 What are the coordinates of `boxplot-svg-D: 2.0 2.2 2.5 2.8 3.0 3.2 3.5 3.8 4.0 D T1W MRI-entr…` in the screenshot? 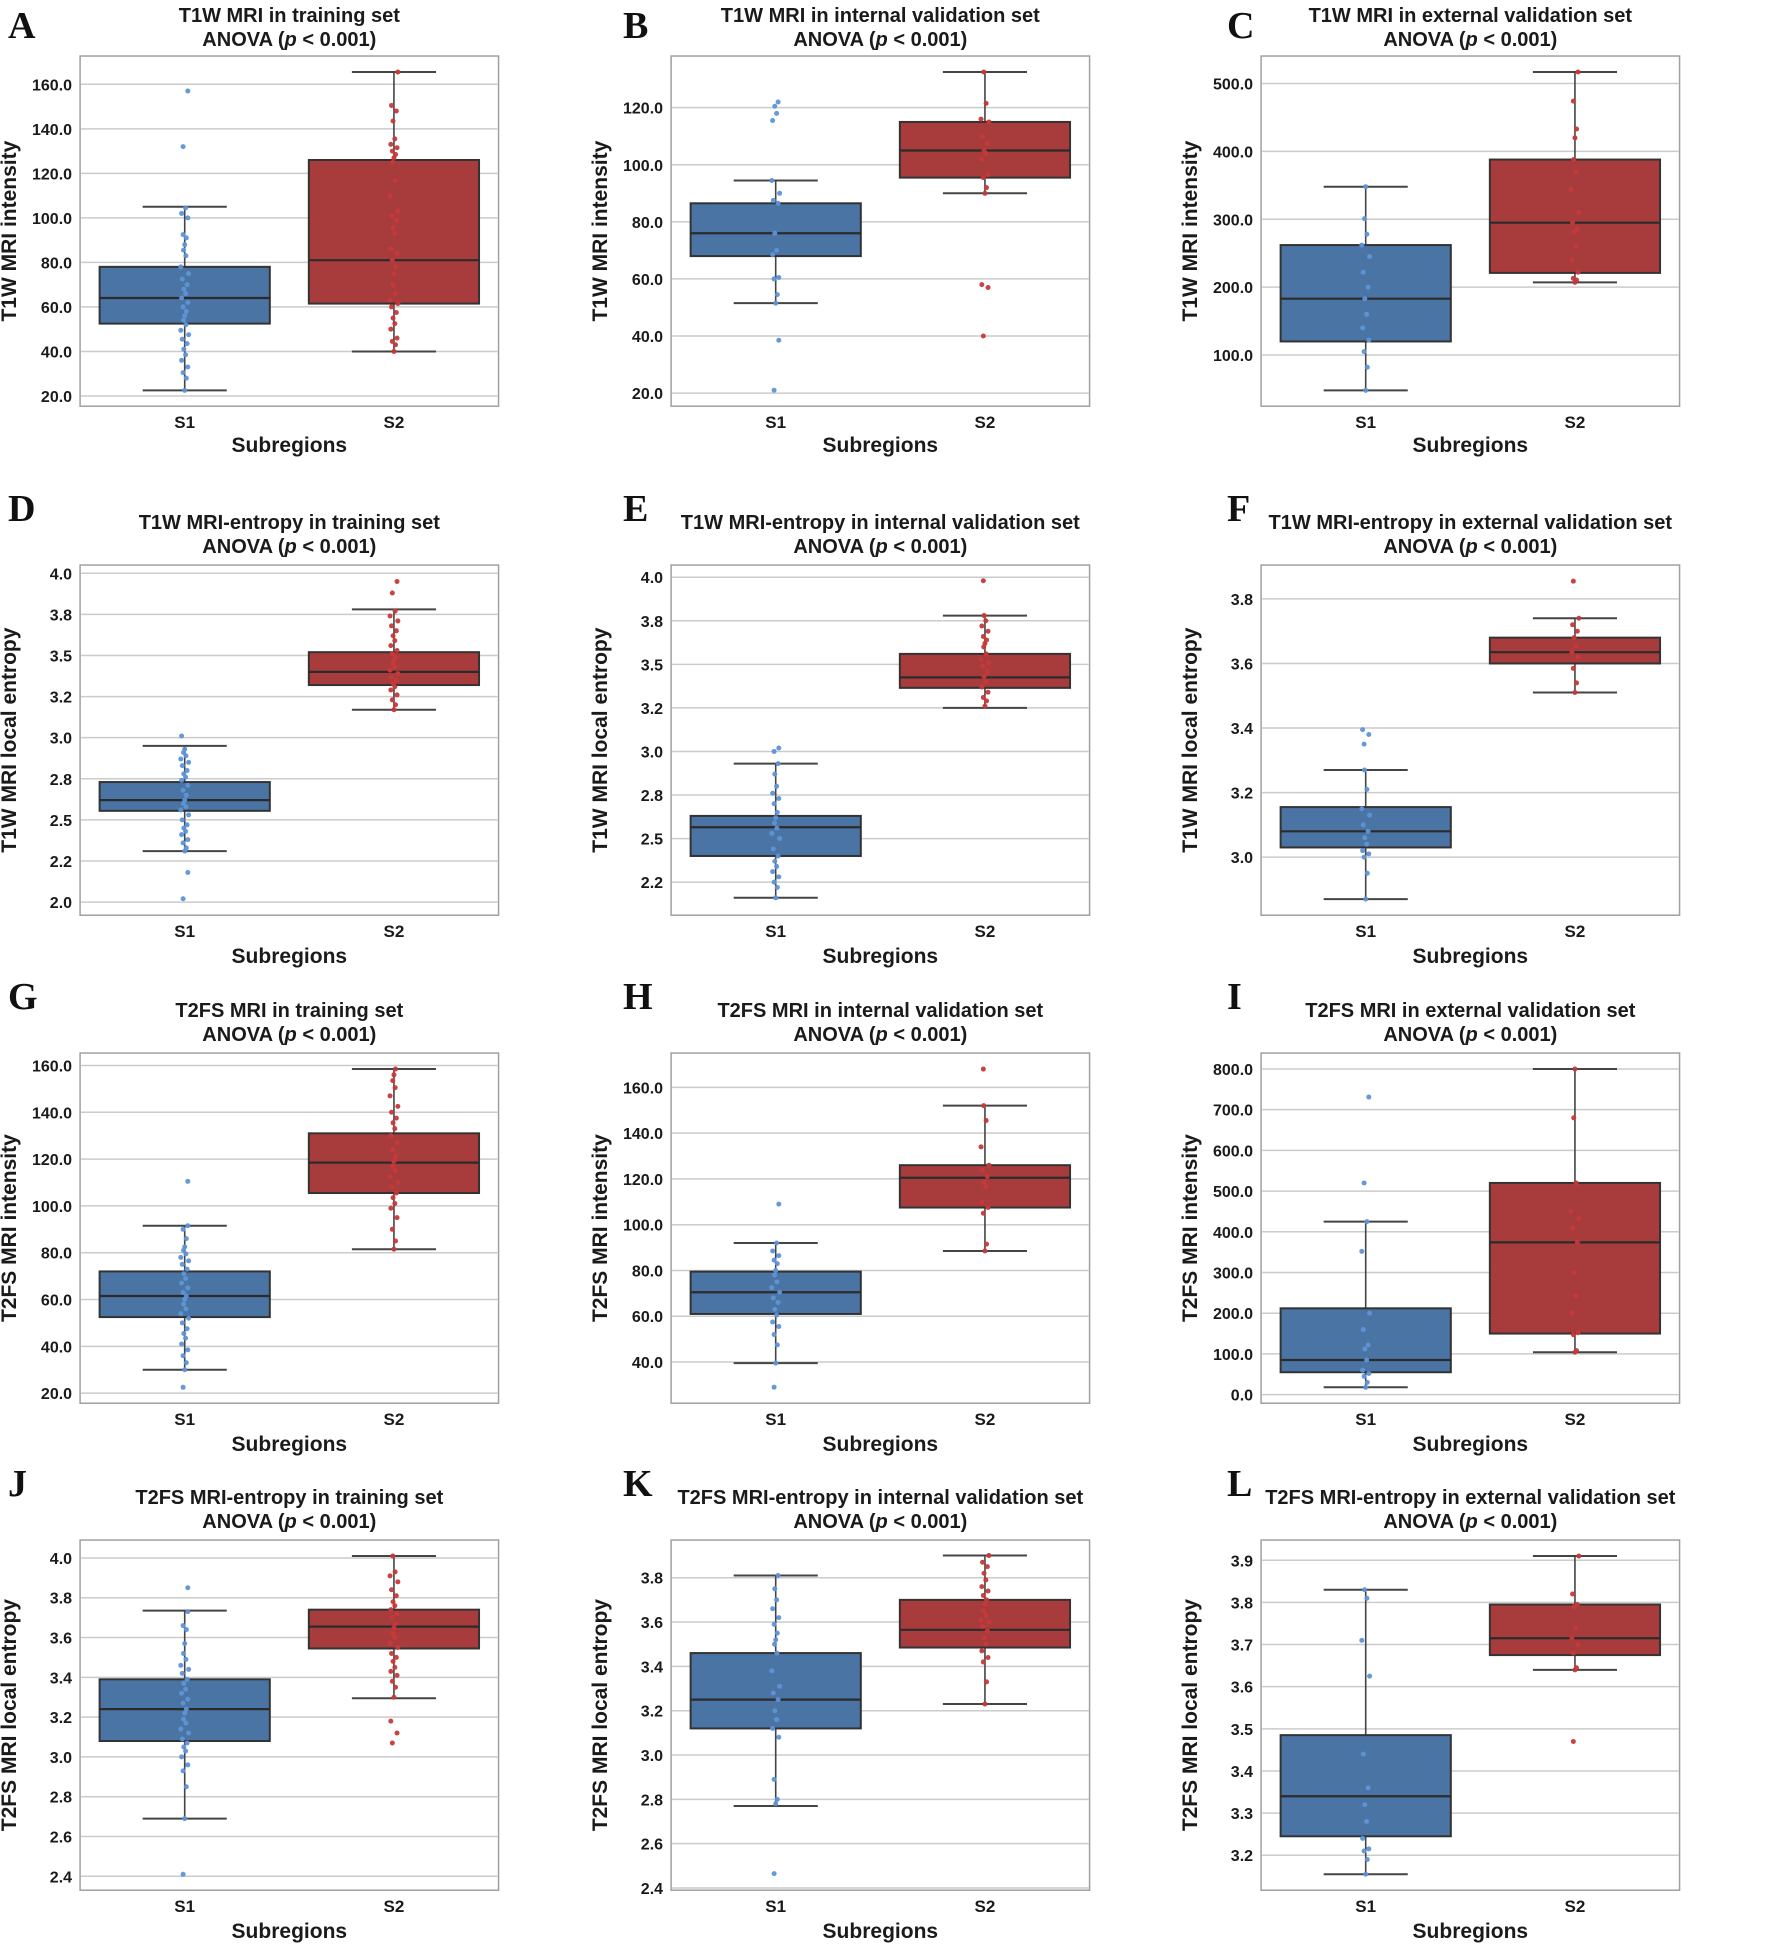 It's located at (250, 728).